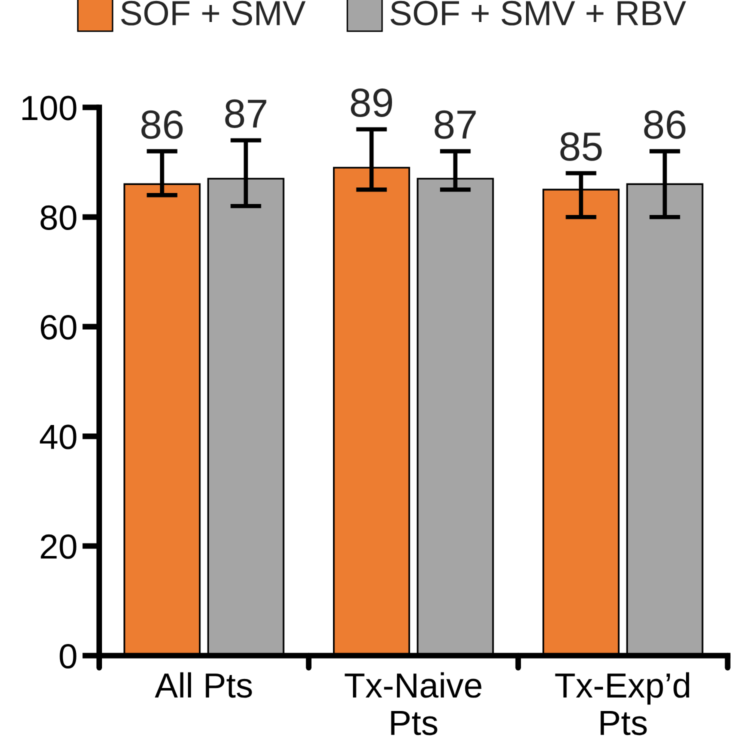 This screenshot has height=751, width=735. I want to click on data-label: 85, so click(581, 146).